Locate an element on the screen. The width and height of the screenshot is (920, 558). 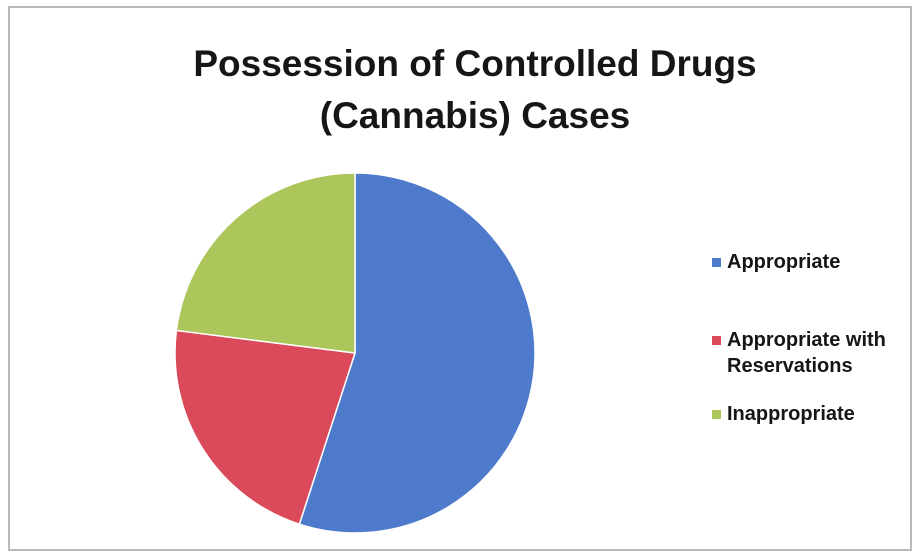
legend-swatch-inappropriate is located at coordinates (716, 414).